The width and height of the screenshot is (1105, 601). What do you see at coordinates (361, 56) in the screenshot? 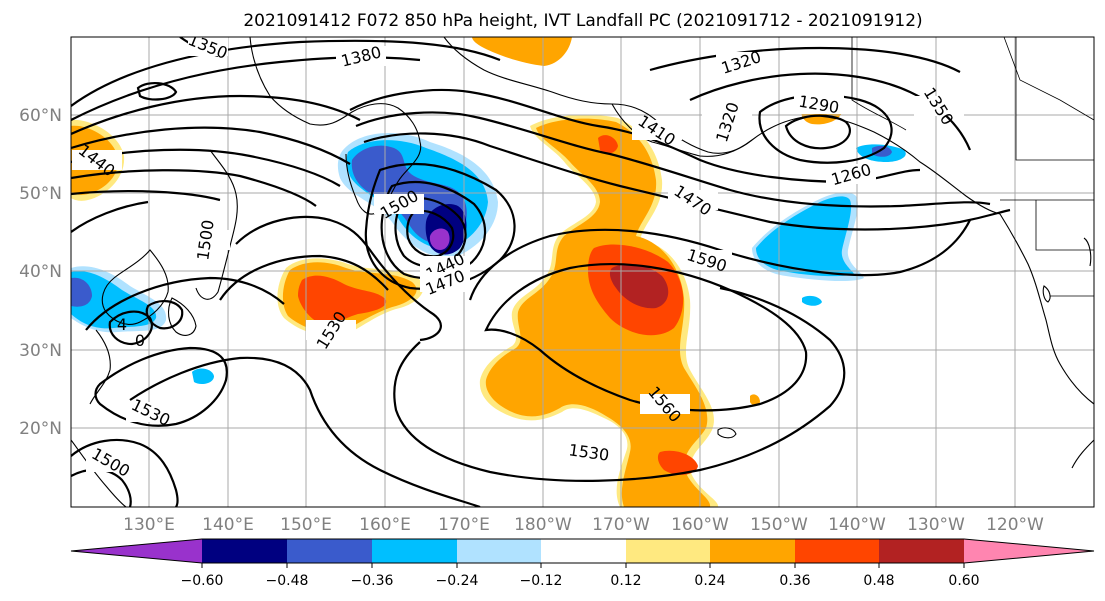
I see `contour-label: 1380` at bounding box center [361, 56].